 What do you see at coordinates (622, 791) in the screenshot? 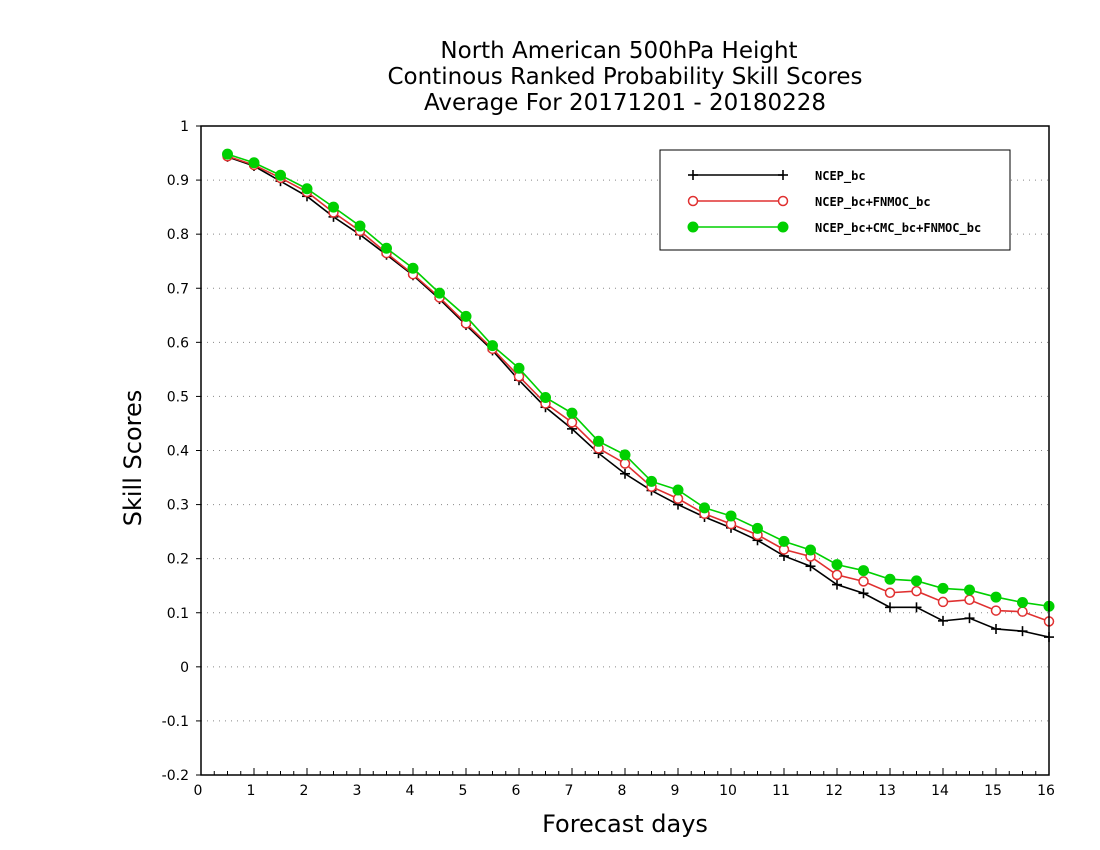
I see `x-tick-label: 8` at bounding box center [622, 791].